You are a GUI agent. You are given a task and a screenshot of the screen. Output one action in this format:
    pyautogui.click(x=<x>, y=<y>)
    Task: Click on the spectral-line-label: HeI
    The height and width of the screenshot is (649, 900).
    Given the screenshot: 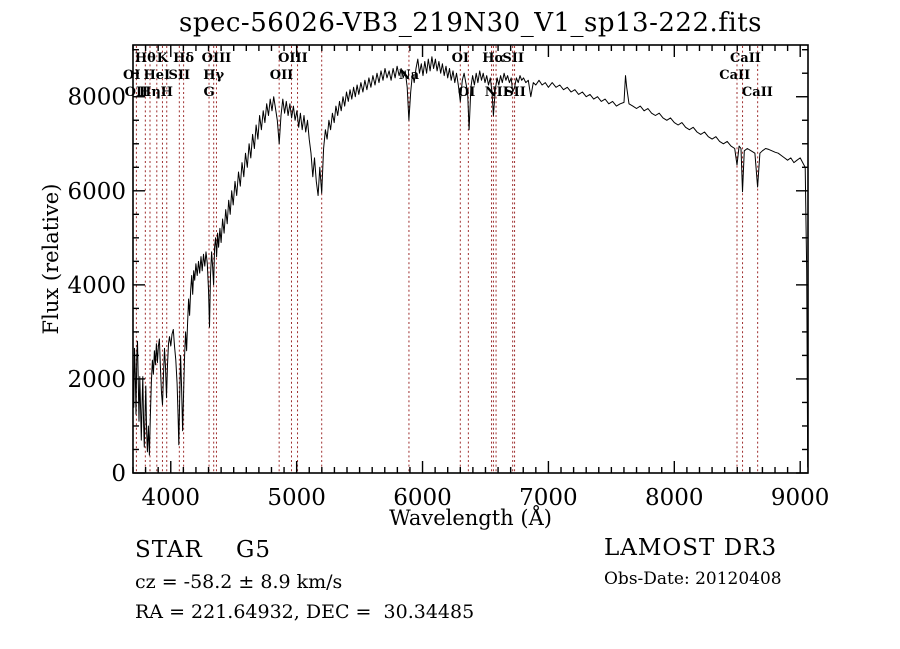 What is the action you would take?
    pyautogui.click(x=156, y=75)
    